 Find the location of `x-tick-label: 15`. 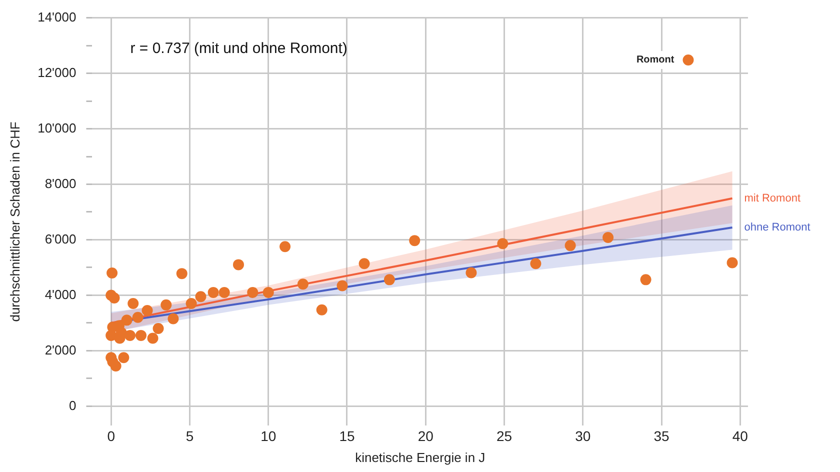

x-tick-label: 15 is located at coordinates (347, 436).